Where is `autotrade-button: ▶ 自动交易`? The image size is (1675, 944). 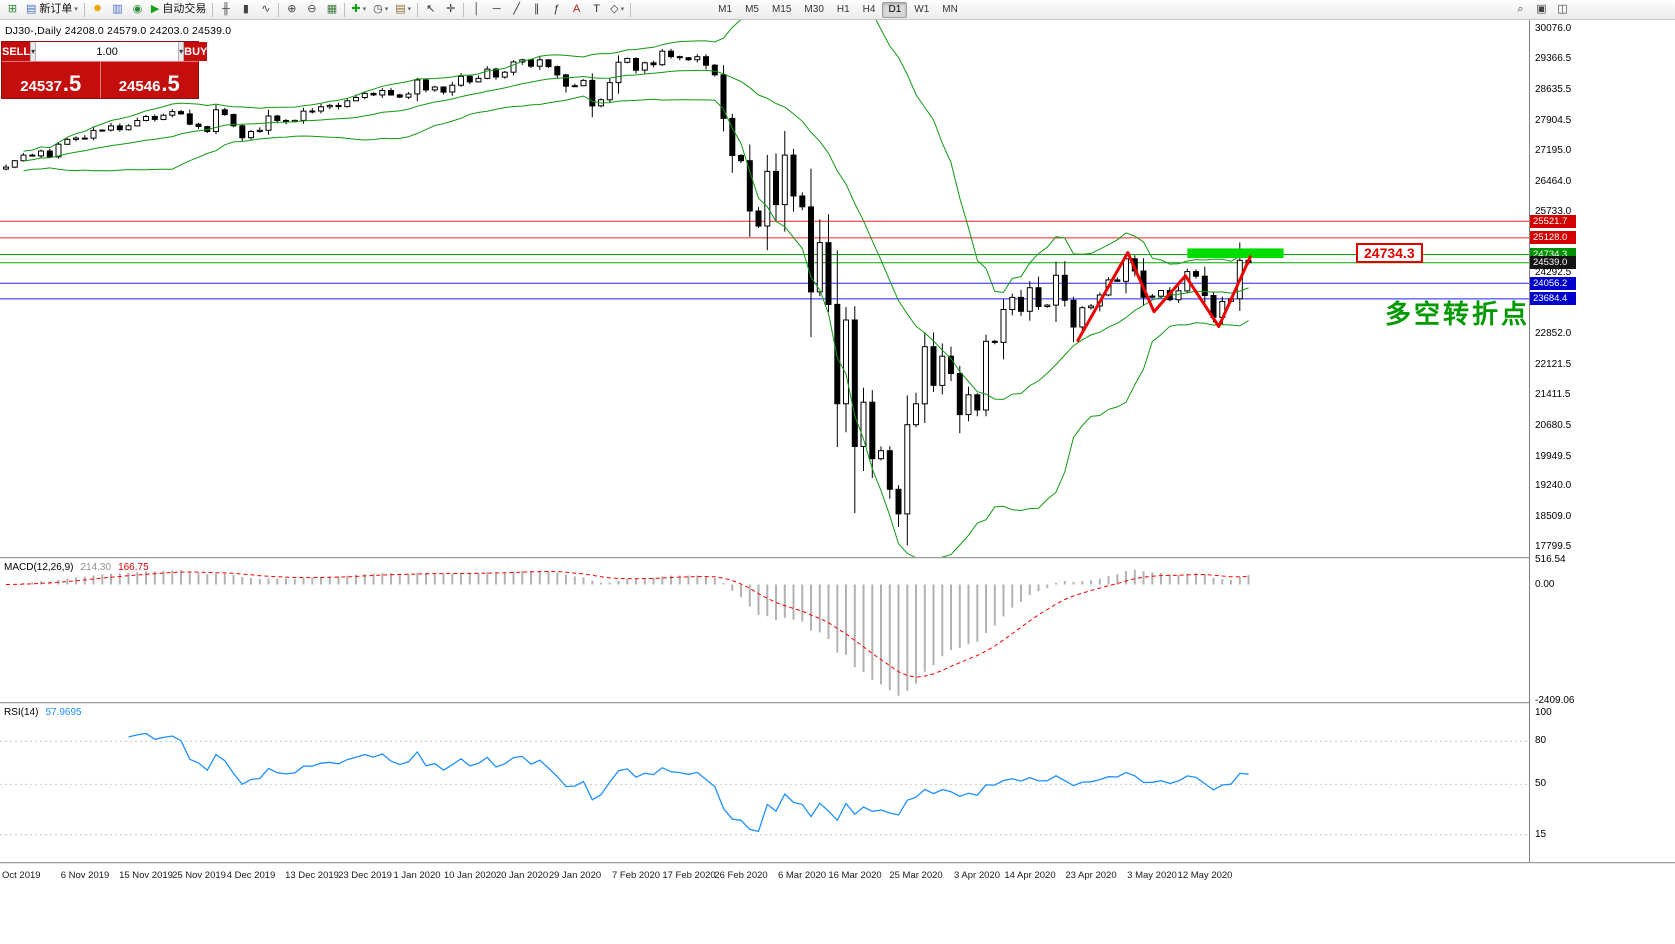
autotrade-button: ▶ 自动交易 is located at coordinates (178, 9).